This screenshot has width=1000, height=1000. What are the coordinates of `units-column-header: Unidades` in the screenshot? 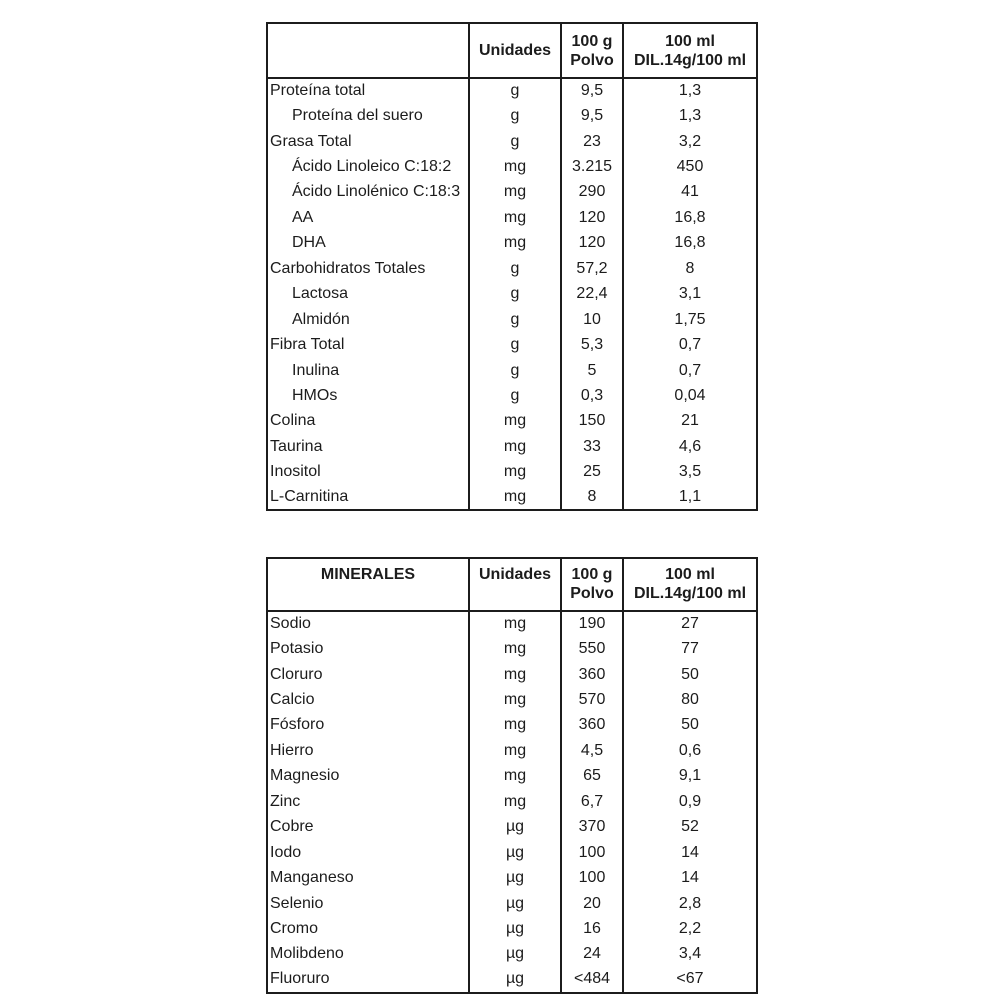 It's located at (514, 585).